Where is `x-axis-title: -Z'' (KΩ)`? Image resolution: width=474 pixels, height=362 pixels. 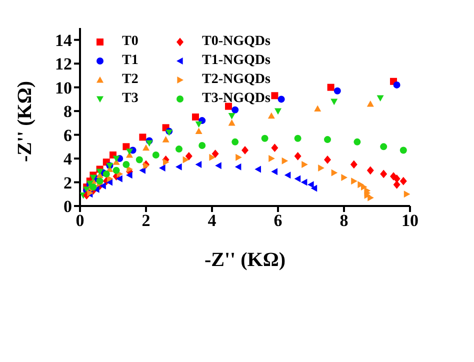 x-axis-title: -Z'' (KΩ) is located at coordinates (245, 260).